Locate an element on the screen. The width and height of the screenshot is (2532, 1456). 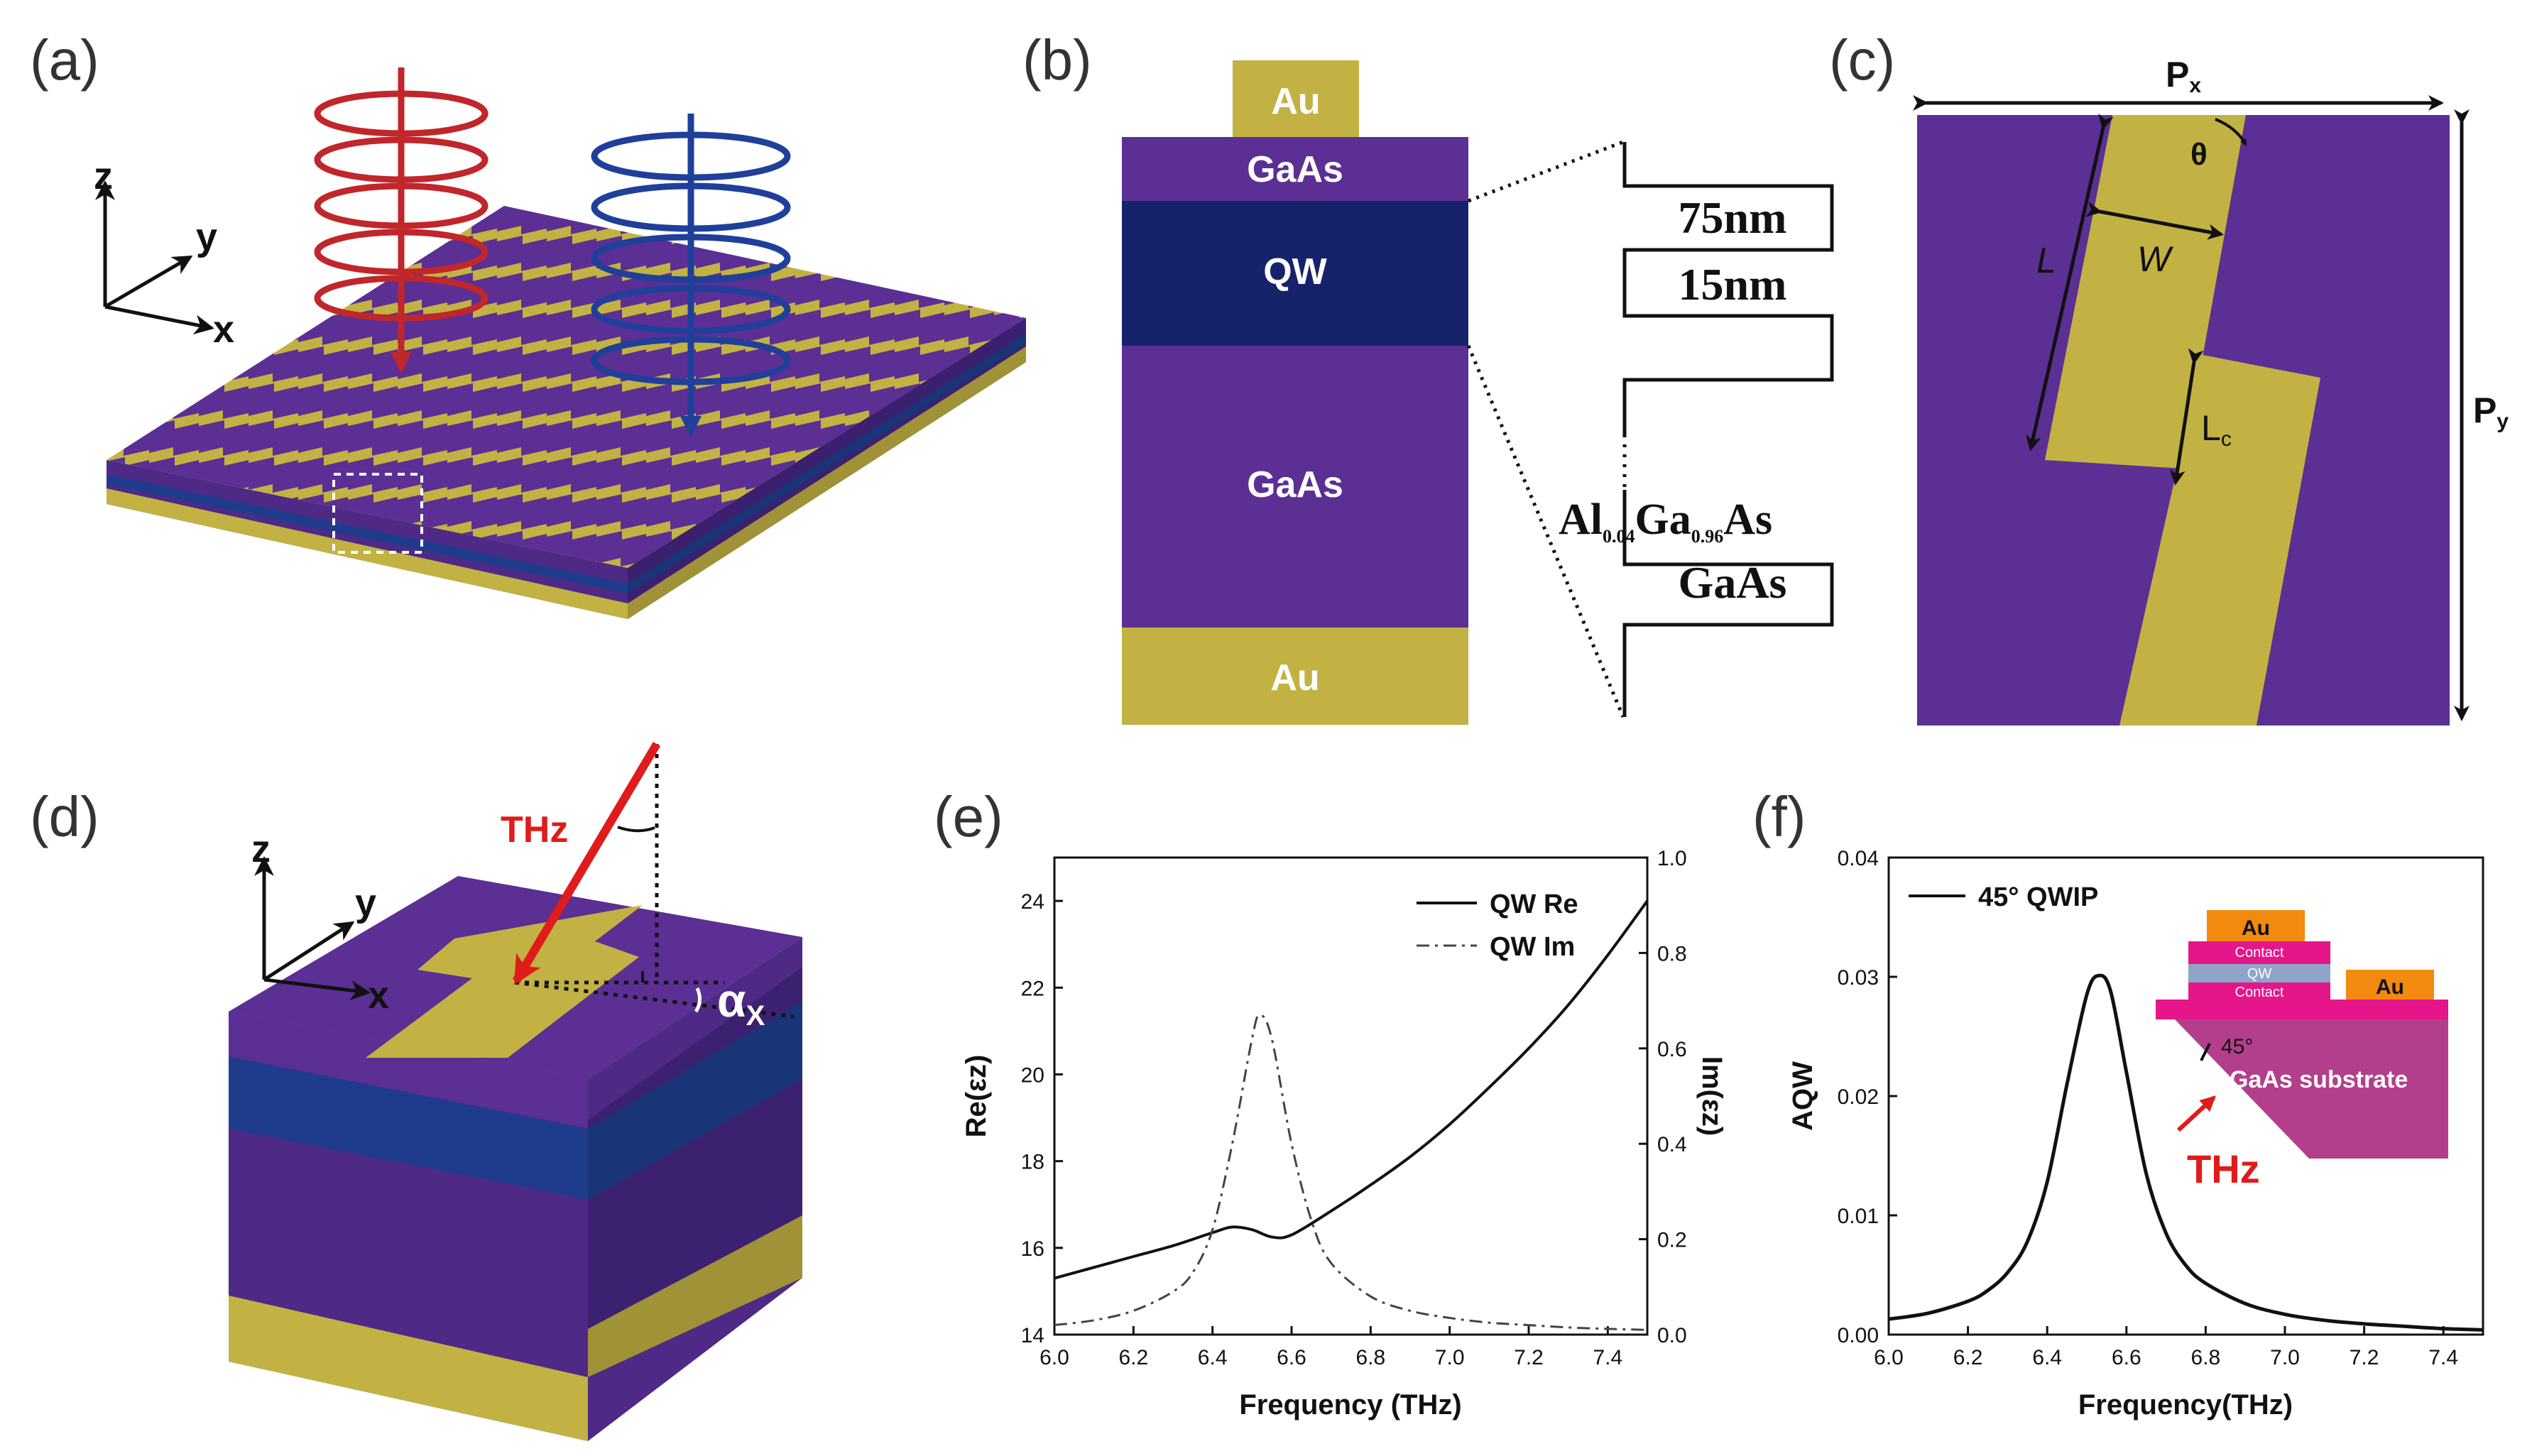
inset-contact-top is located at coordinates (2259, 953).